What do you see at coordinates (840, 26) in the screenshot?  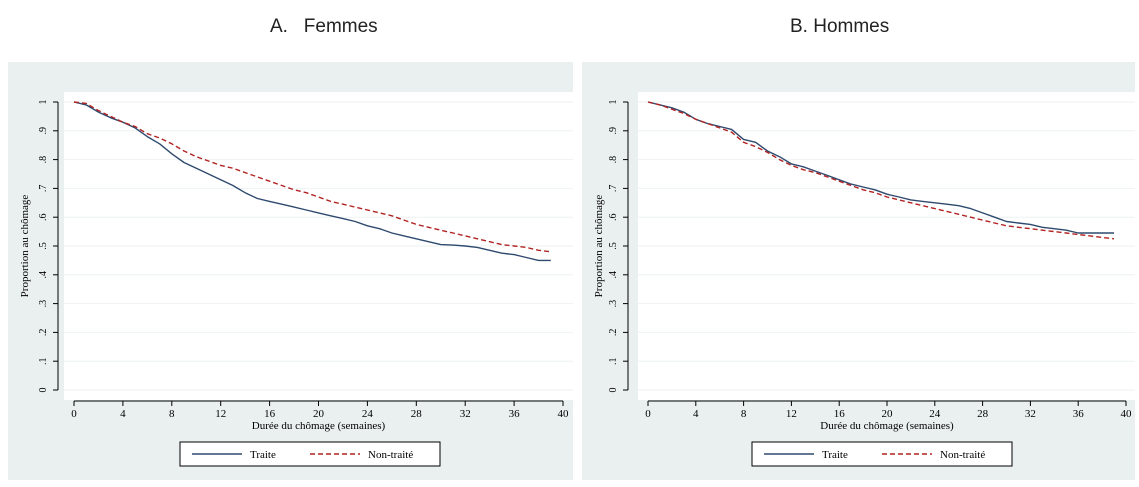 I see `panel-title-hommes: B. Hommes` at bounding box center [840, 26].